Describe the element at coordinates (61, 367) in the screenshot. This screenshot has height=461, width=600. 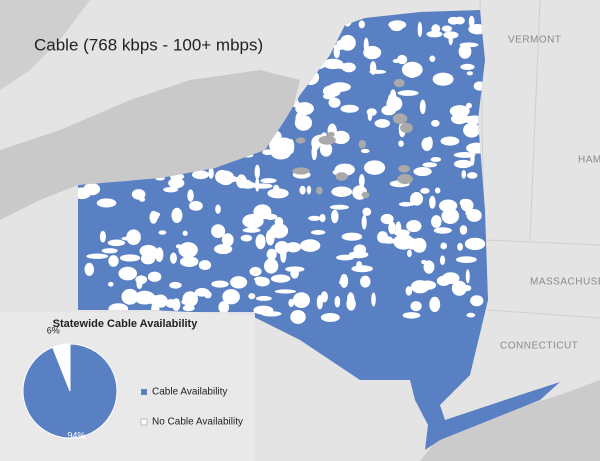
I see `pie-slice` at that location.